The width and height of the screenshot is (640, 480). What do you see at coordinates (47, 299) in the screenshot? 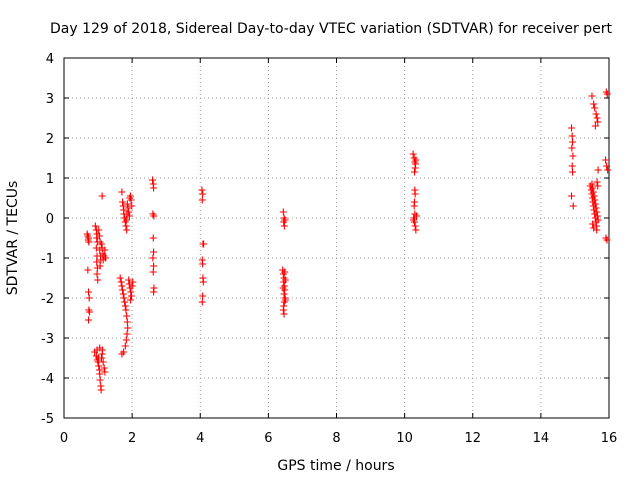
I see `y-tick-label: -2` at bounding box center [47, 299].